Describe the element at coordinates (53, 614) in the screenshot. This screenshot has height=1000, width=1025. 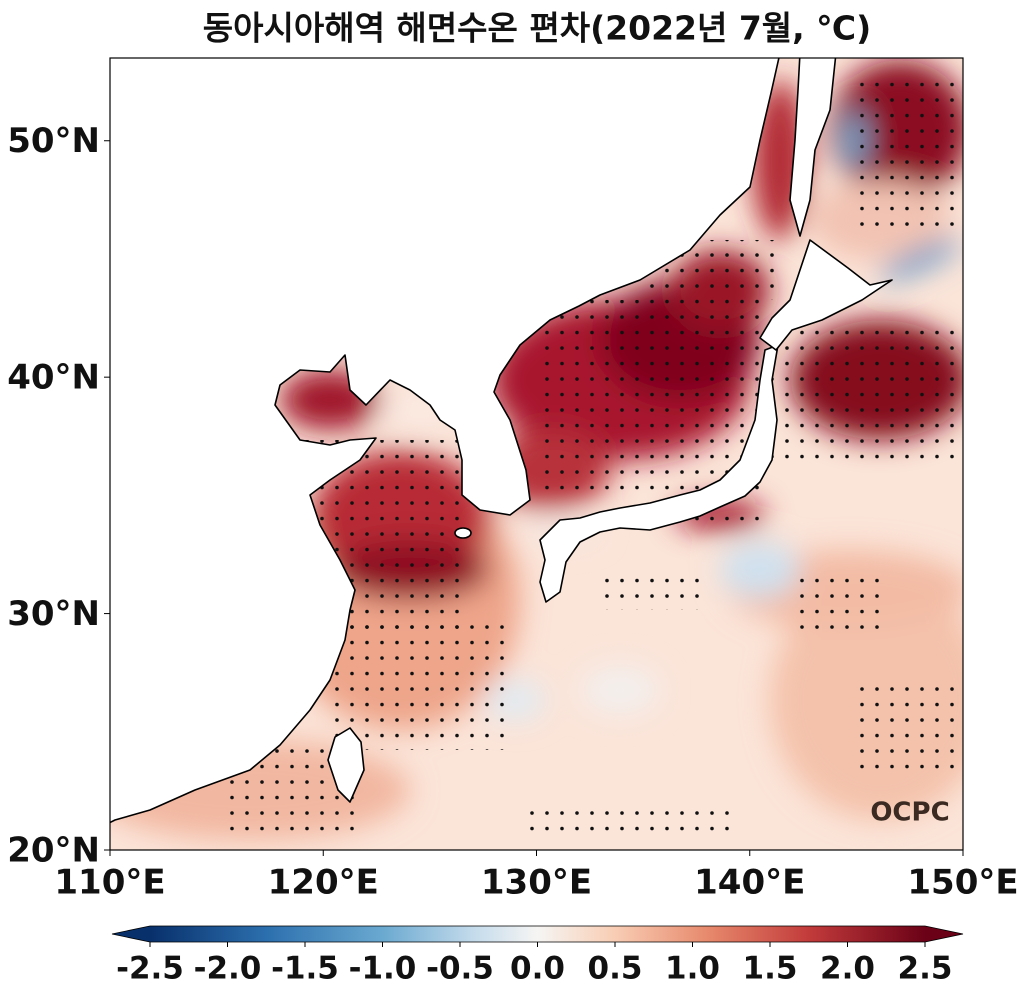
I see `y-tick-label: 30°N` at that location.